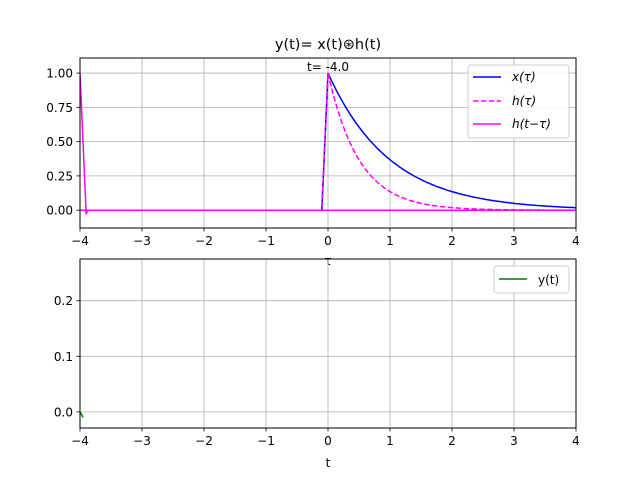  What do you see at coordinates (328, 45) in the screenshot?
I see `figure-title: y(t)= x(t)⊛h(t)` at bounding box center [328, 45].